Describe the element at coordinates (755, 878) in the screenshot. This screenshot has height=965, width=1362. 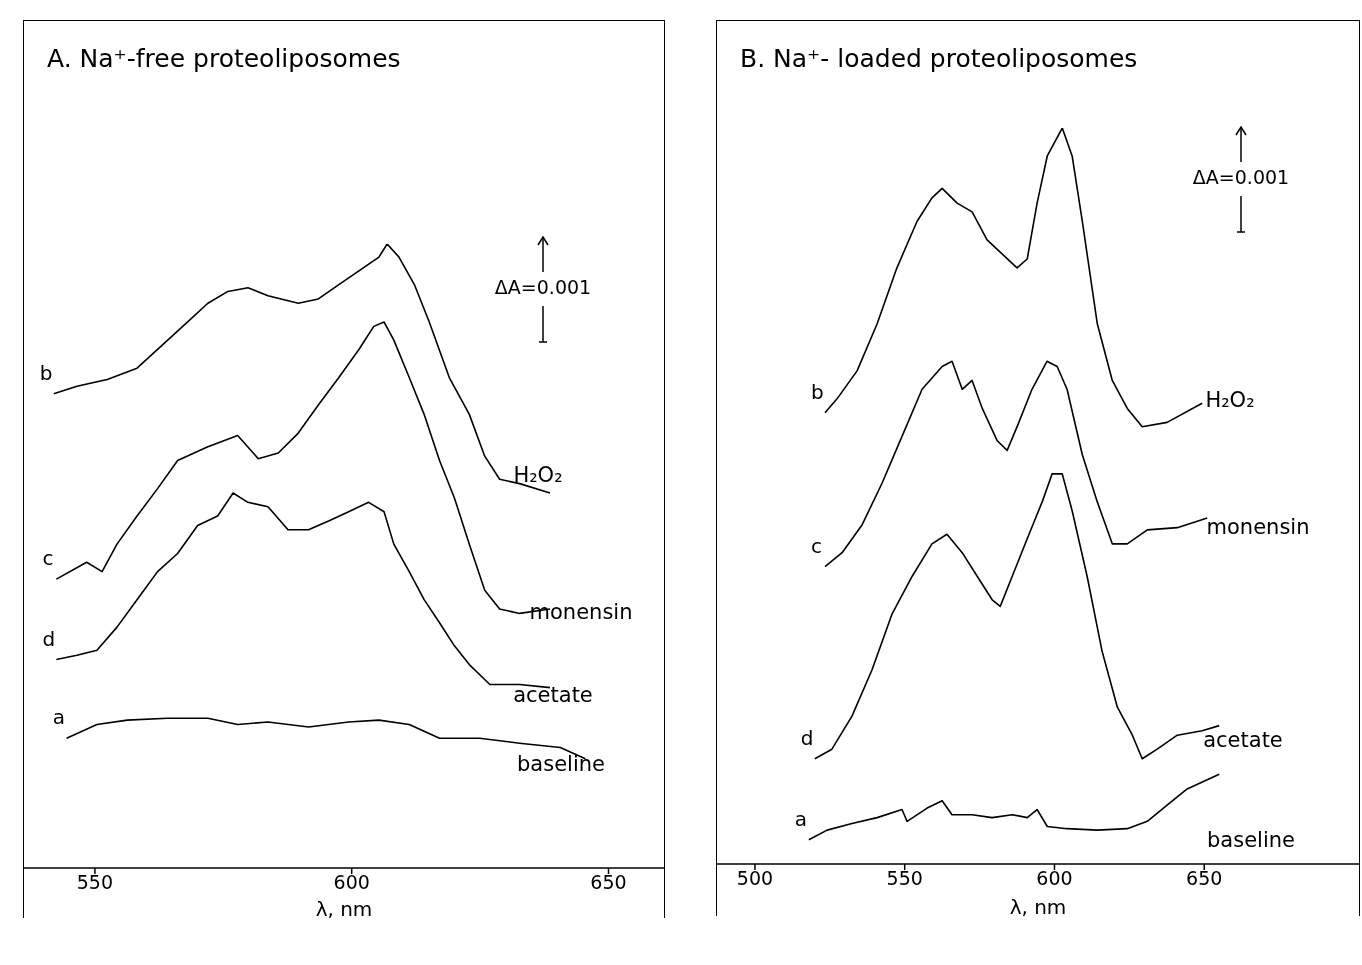
I see `x-tick-label: 500` at that location.